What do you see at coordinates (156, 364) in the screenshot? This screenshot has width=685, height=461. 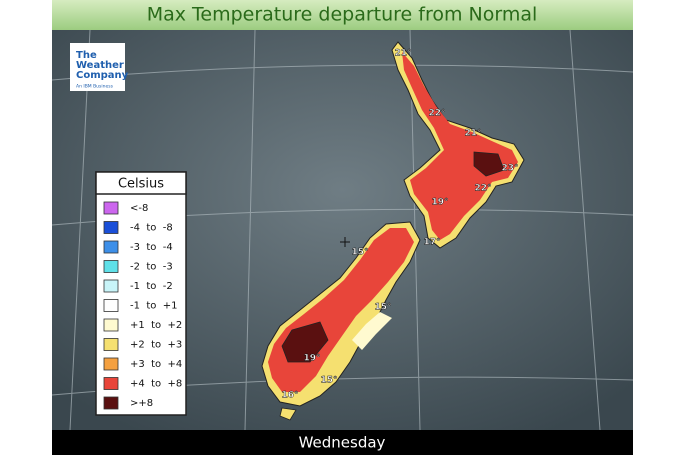 I see `legend-label: +3 to +4` at bounding box center [156, 364].